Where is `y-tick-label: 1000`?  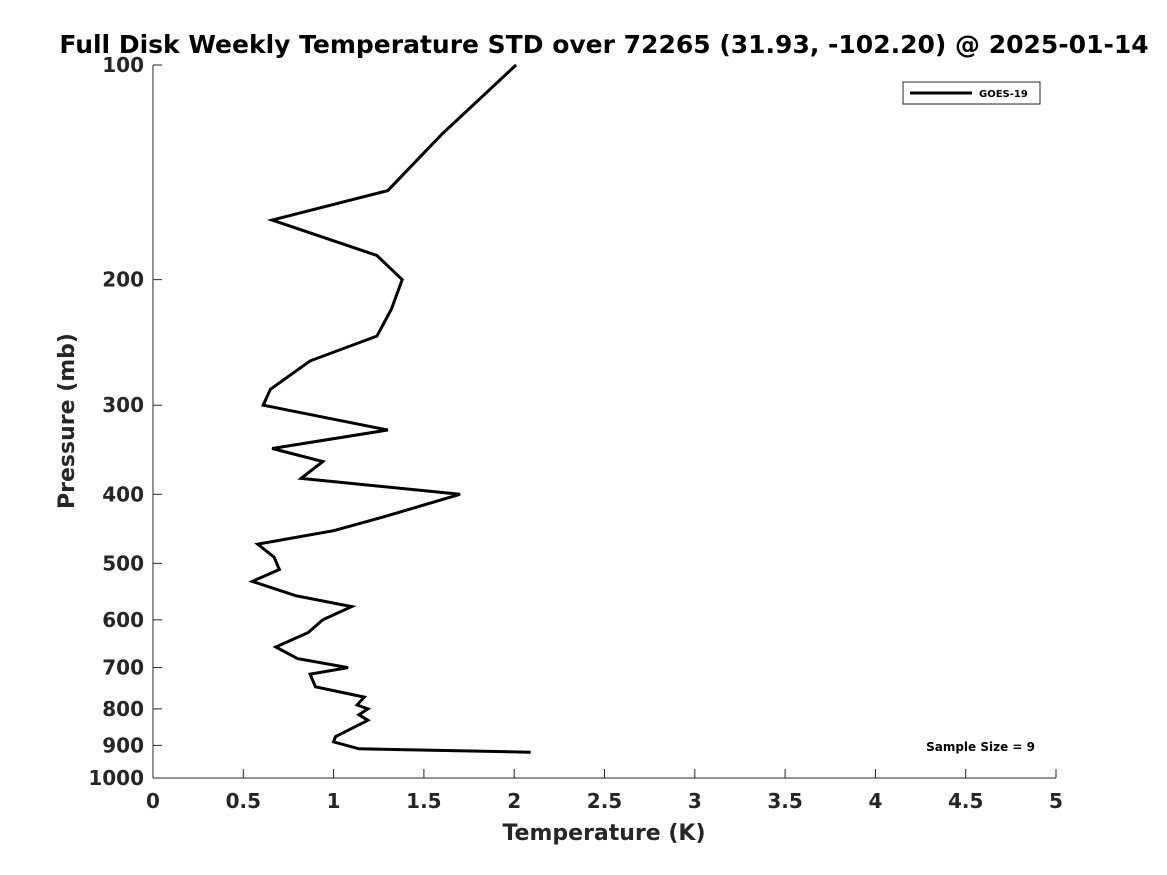
y-tick-label: 1000 is located at coordinates (116, 778).